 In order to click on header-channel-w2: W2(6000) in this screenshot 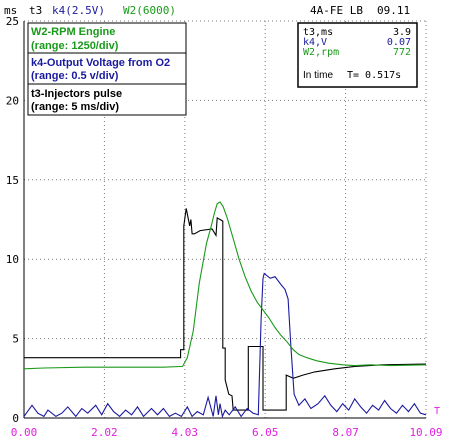, I will do `click(149, 10)`.